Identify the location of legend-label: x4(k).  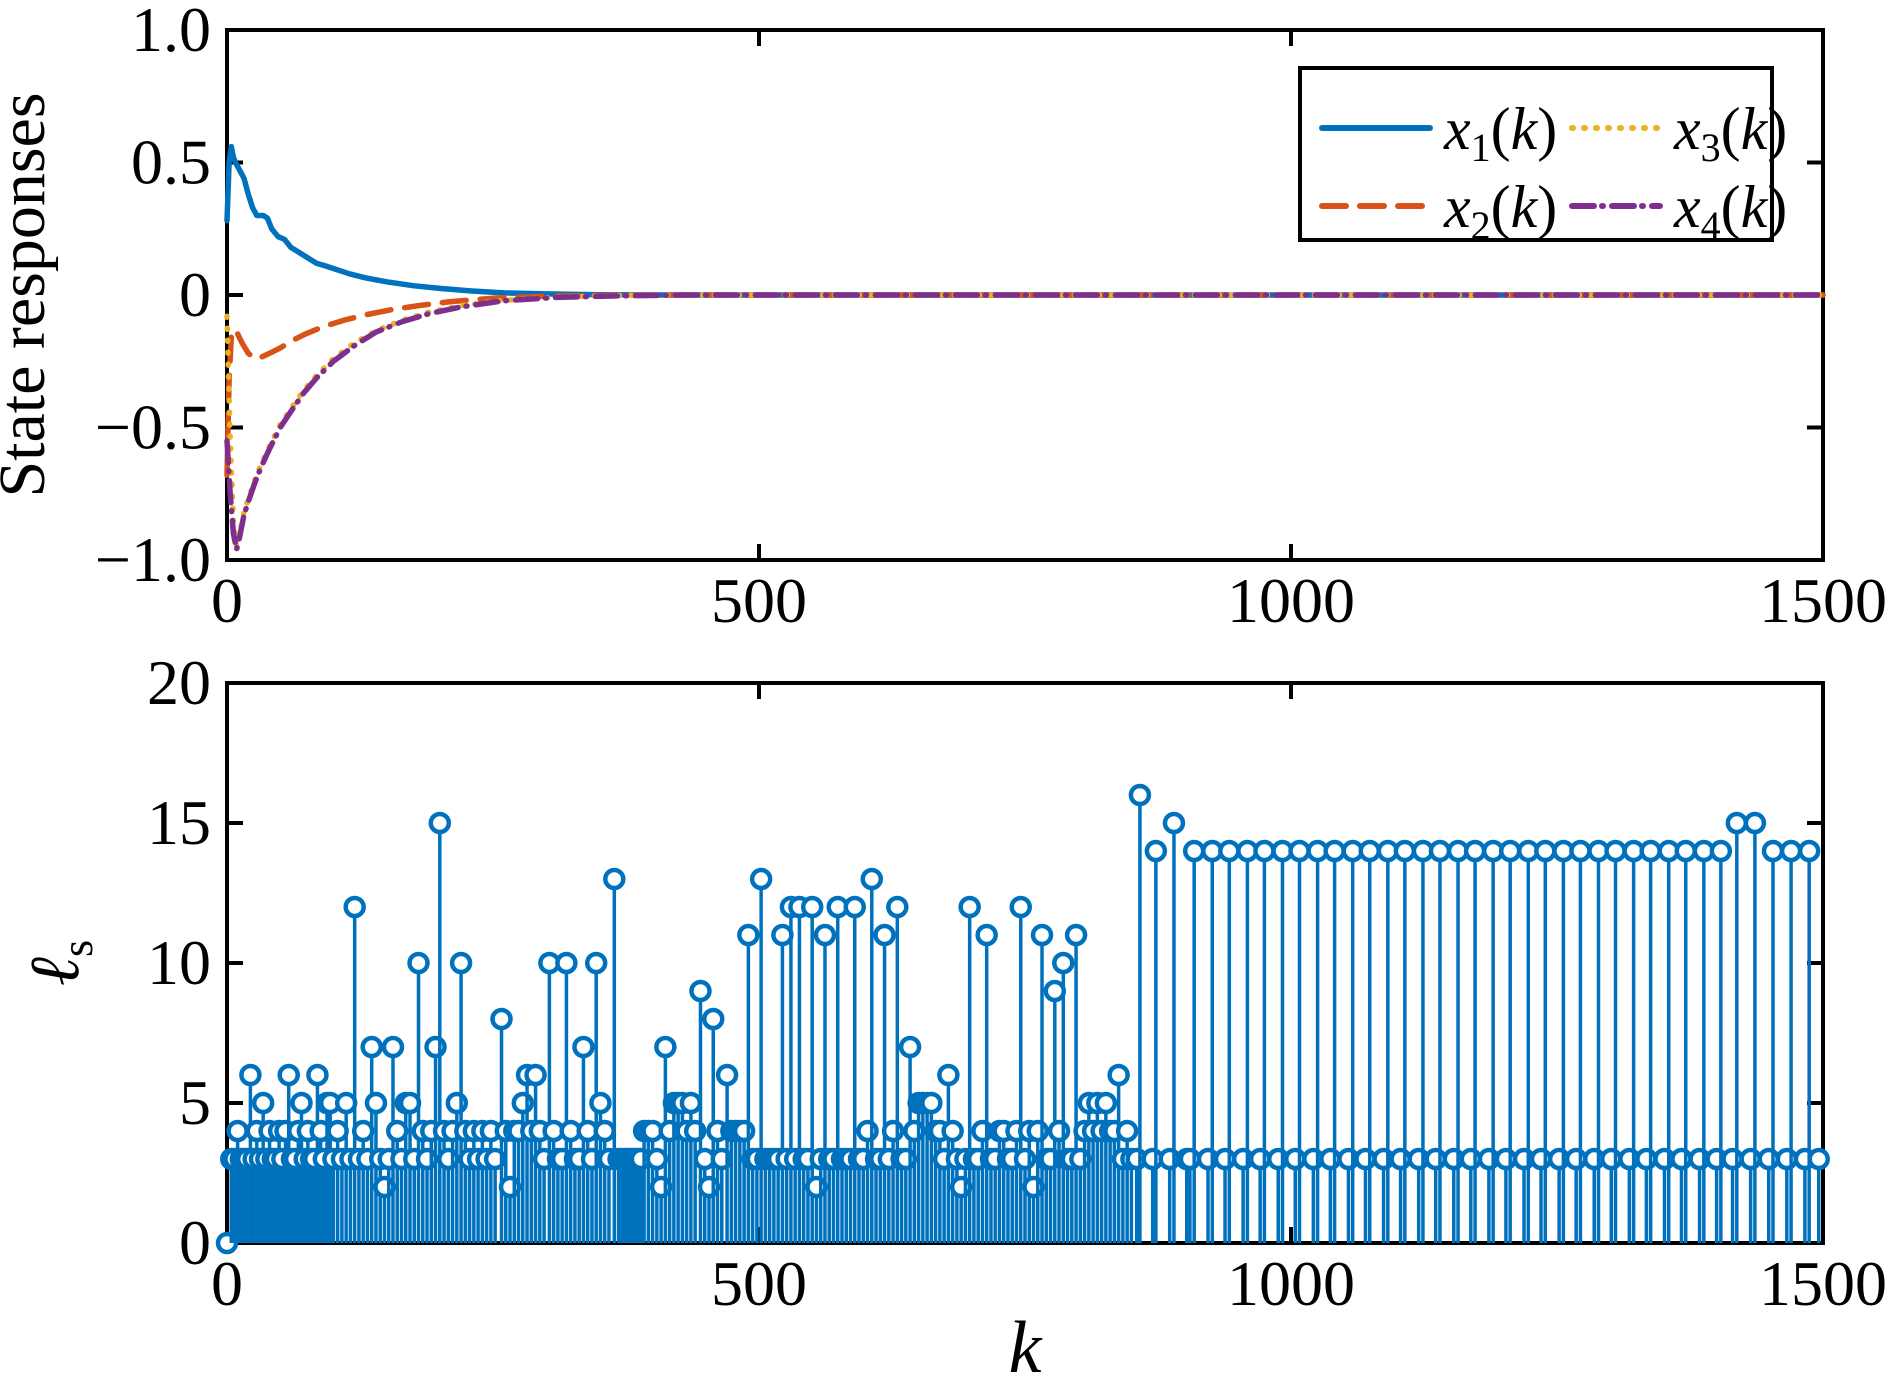
(1730, 211).